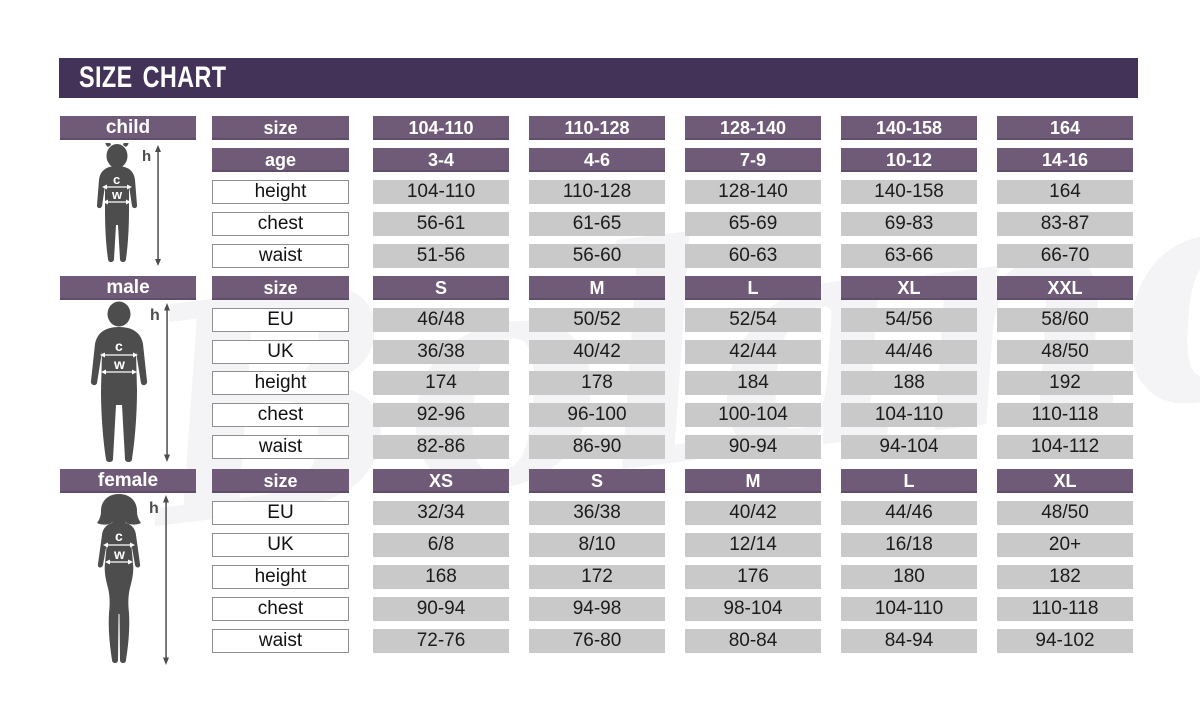 Image resolution: width=1200 pixels, height=727 pixels. What do you see at coordinates (128, 128) in the screenshot?
I see `section-label-child: child` at bounding box center [128, 128].